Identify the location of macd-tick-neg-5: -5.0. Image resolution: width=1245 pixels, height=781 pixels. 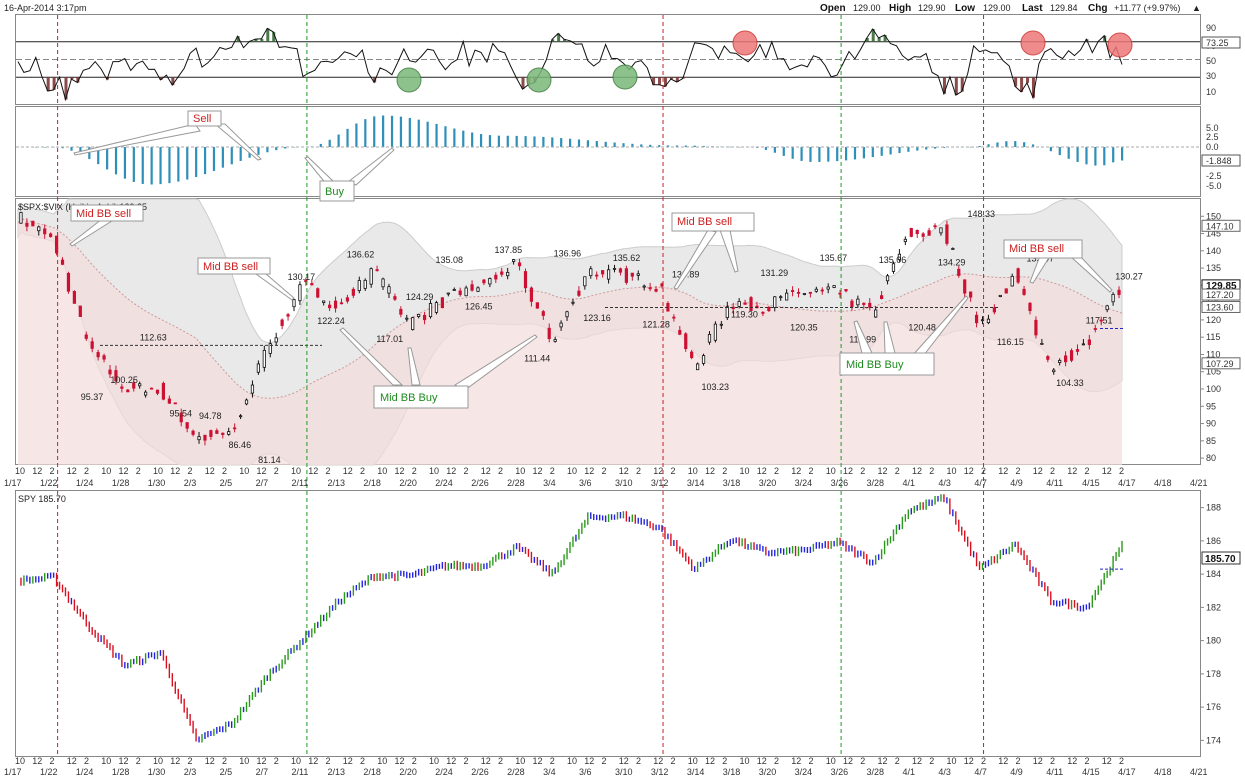
(1214, 186).